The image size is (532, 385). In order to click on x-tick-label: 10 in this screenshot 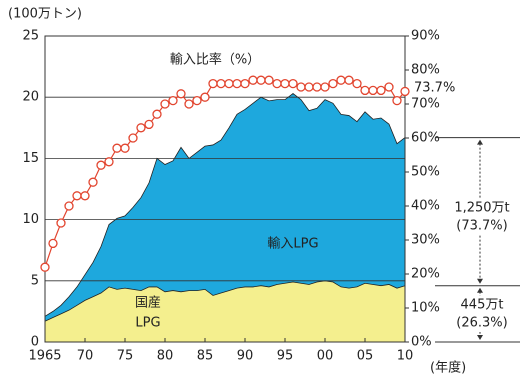, I will do `click(405, 356)`.